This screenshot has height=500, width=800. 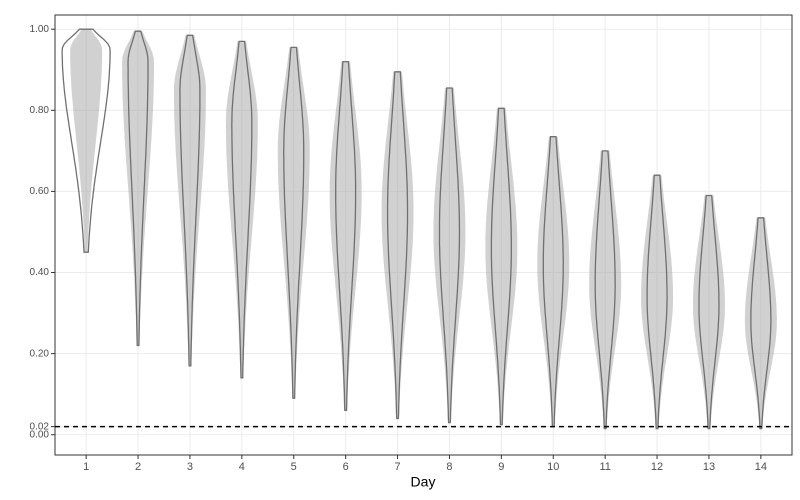 What do you see at coordinates (423, 482) in the screenshot?
I see `x-axis-label: Day` at bounding box center [423, 482].